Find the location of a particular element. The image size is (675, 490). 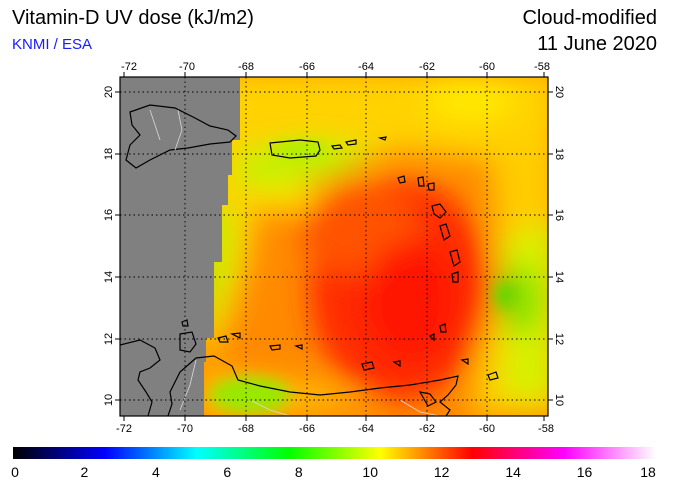

colorbar-tick-label: 6 is located at coordinates (227, 472).